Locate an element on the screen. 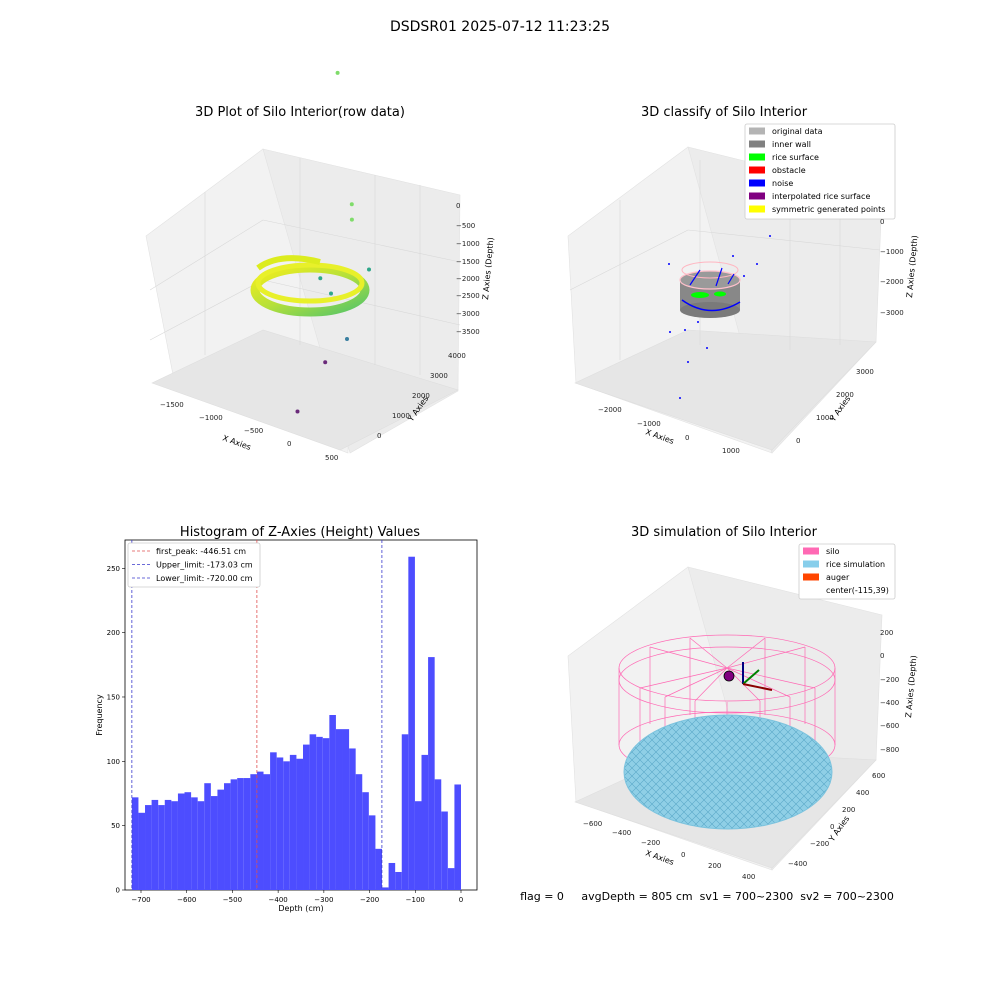  p1-ytick: 3000 is located at coordinates (439, 376).